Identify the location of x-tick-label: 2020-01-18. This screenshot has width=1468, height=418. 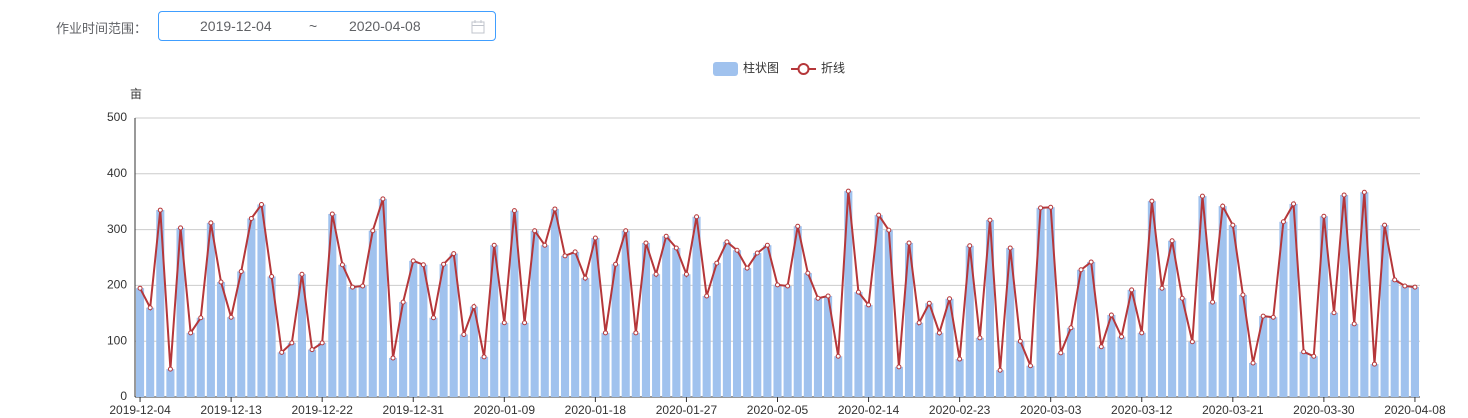
(596, 410).